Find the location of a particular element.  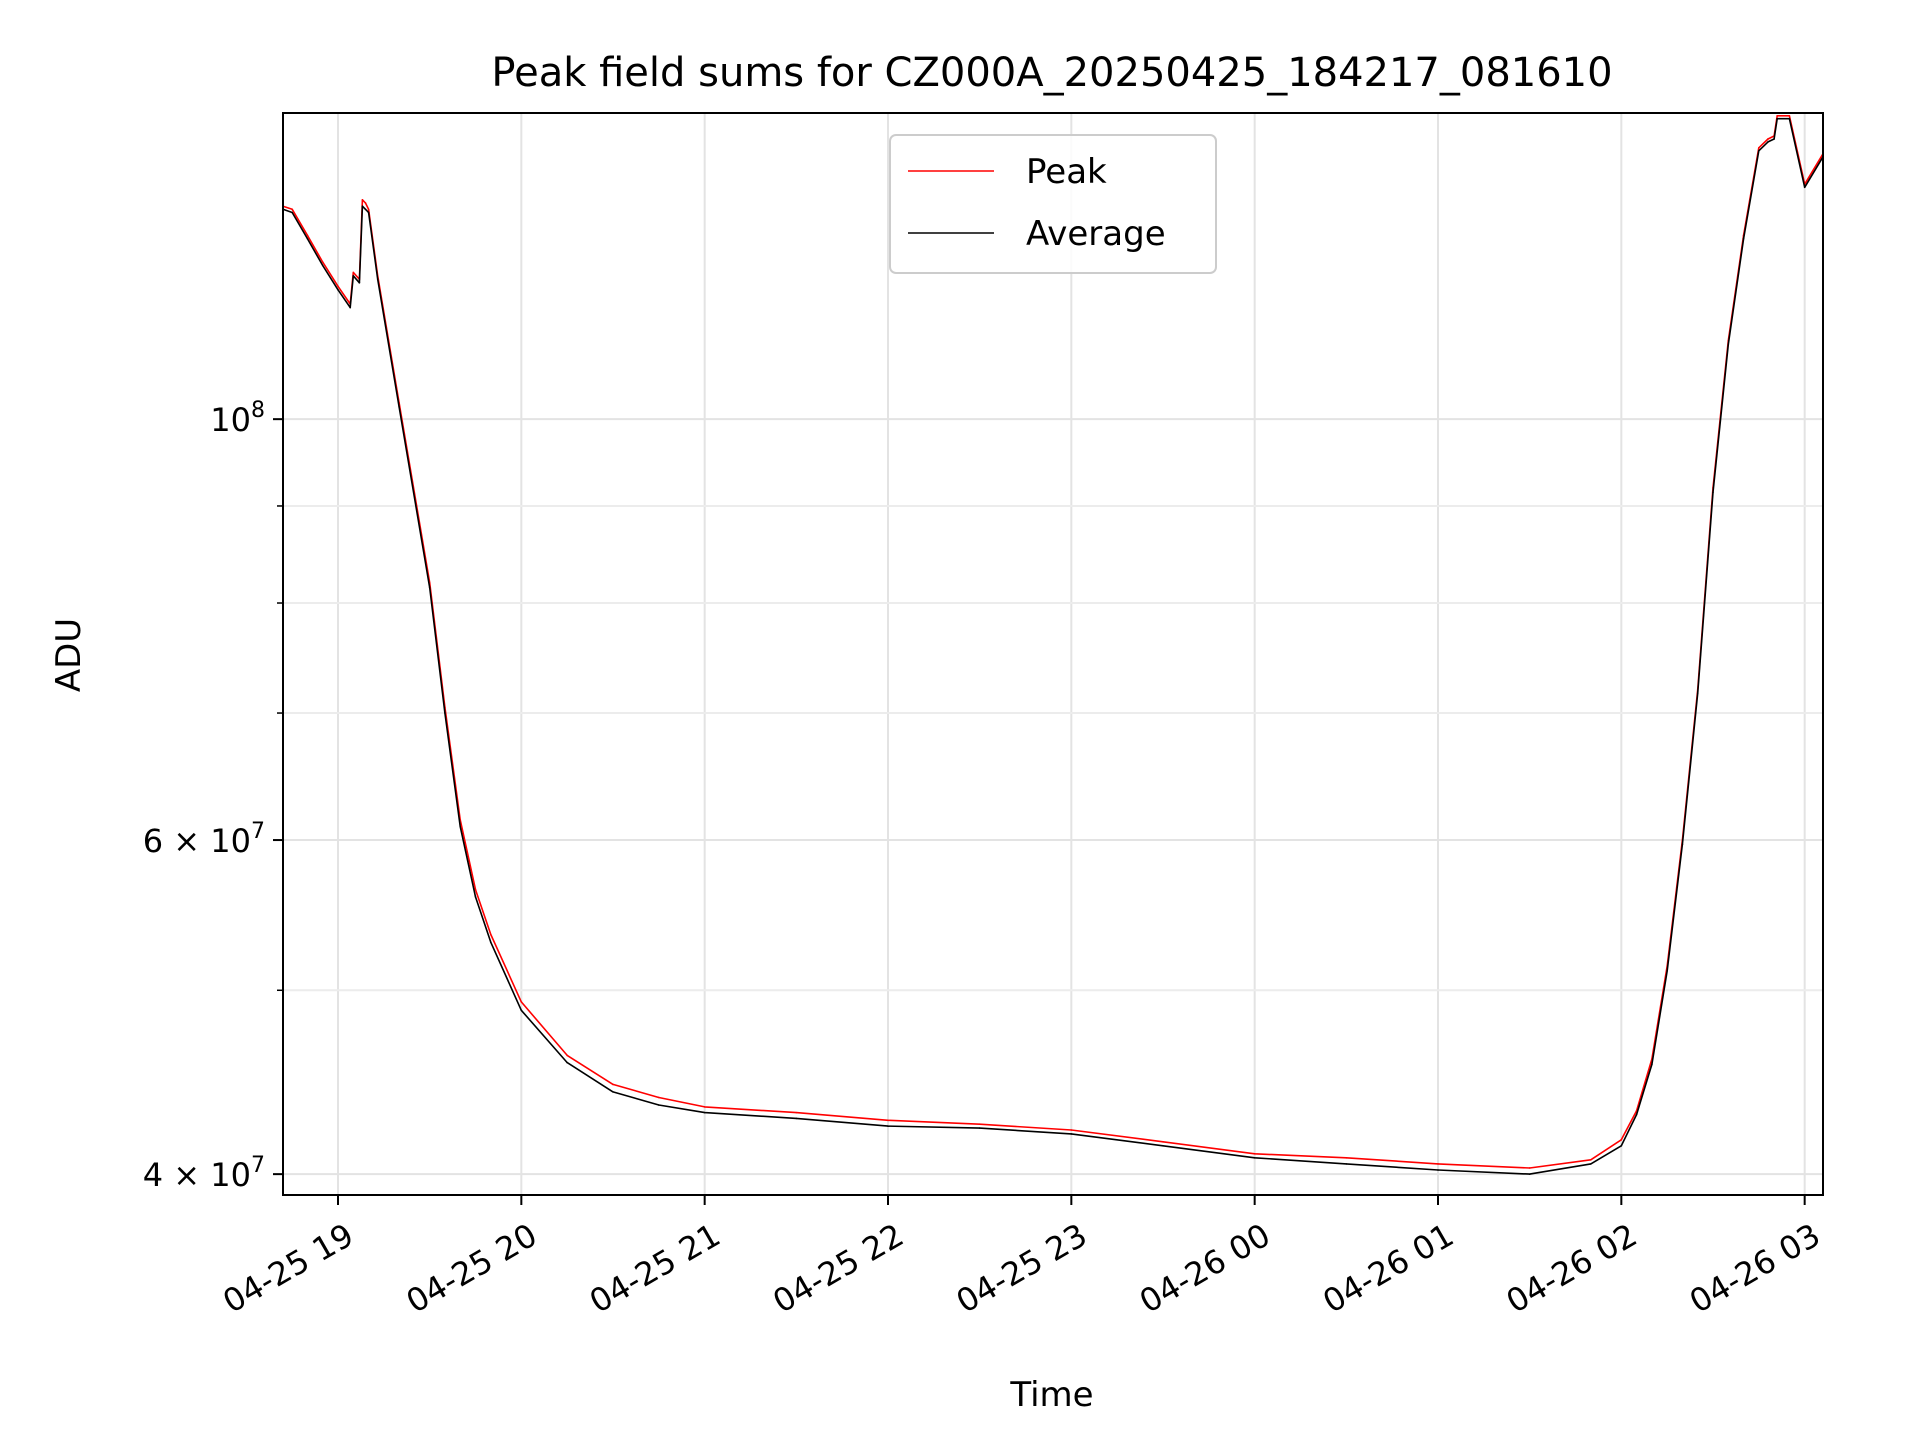

legend-label-average: Average is located at coordinates (1096, 234).